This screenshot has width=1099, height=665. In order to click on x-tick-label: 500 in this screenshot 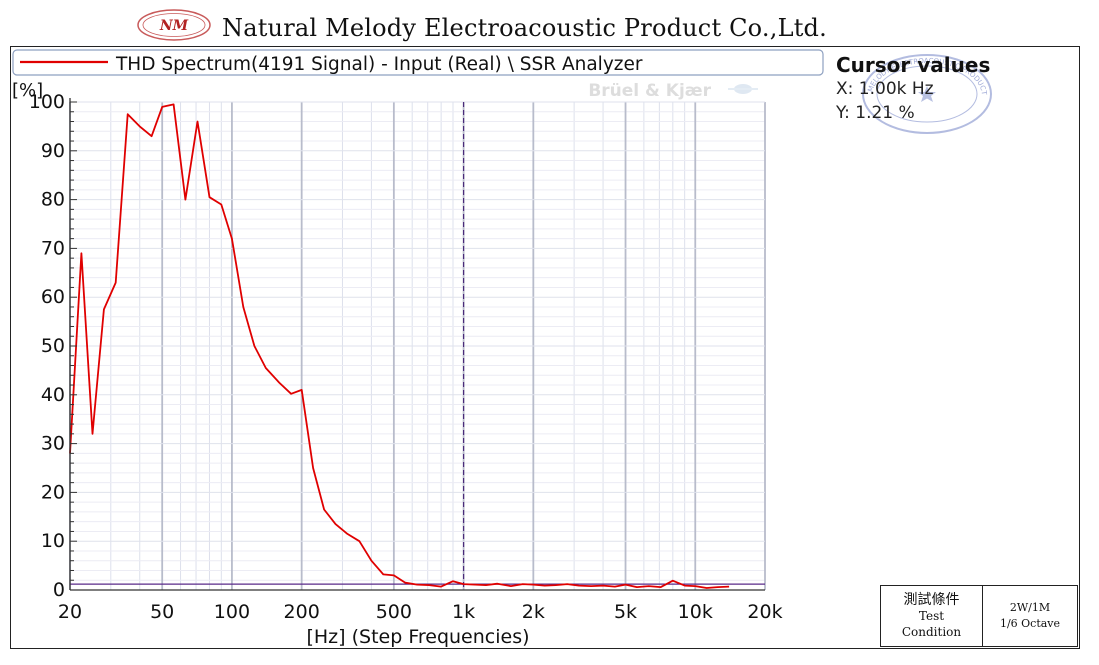, I will do `click(394, 612)`.